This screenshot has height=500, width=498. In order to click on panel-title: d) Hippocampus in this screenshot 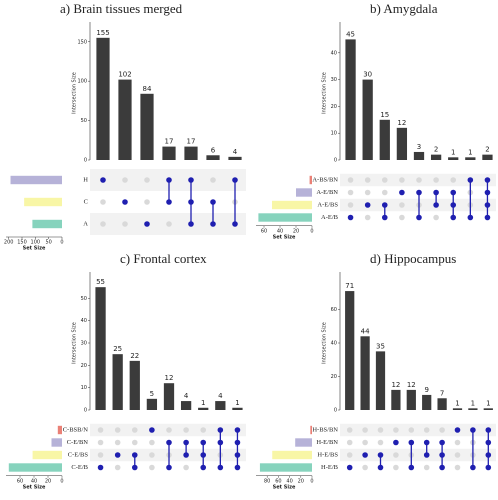, I will do `click(413, 258)`.